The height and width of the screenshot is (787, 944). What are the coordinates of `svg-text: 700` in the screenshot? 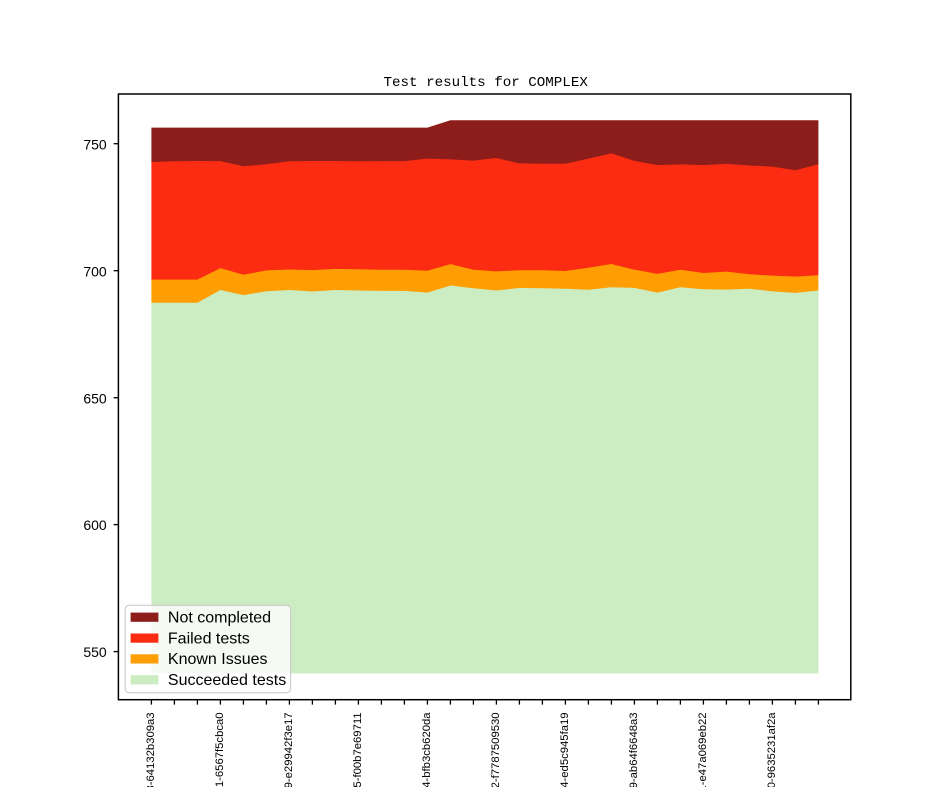 It's located at (95, 271).